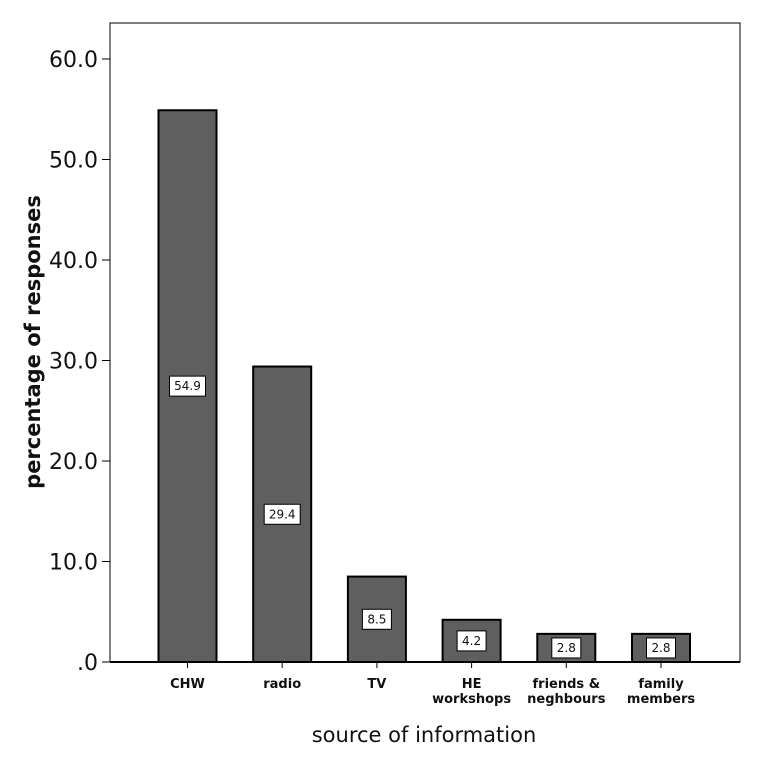  Describe the element at coordinates (566, 692) in the screenshot. I see `x-tick-label: friends & neghbours` at that location.